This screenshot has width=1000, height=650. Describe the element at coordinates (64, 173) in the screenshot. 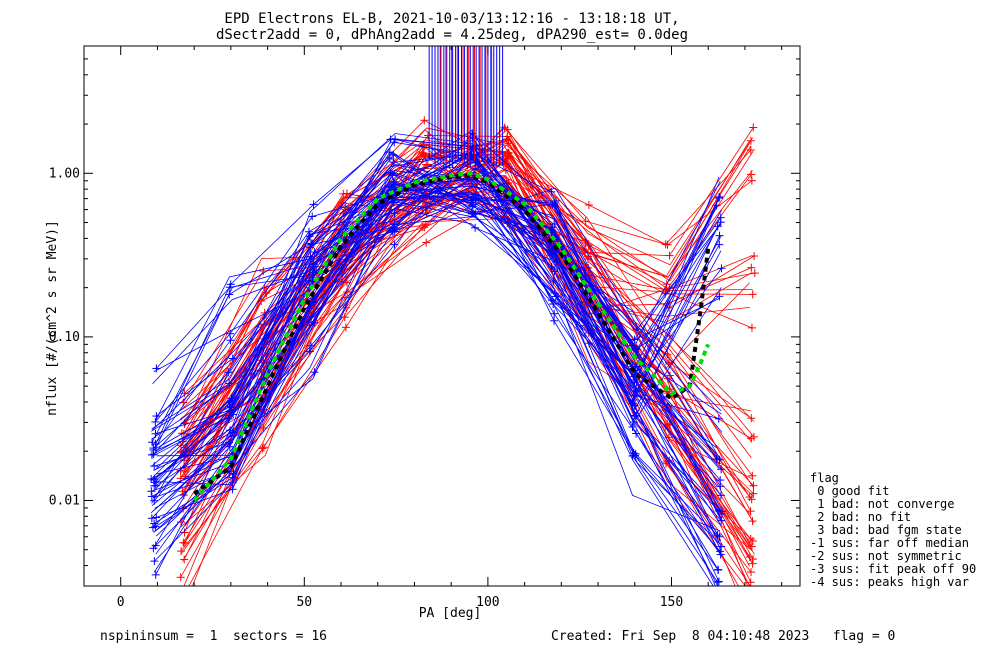

I see `y-tick-label: 1.00` at that location.